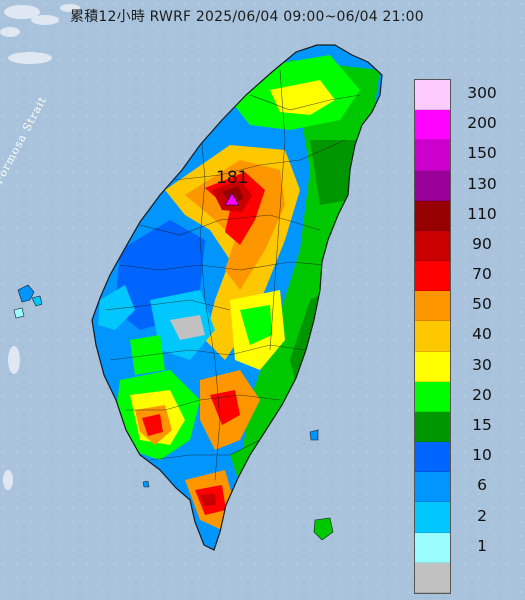 The height and width of the screenshot is (600, 525). I want to click on peak-marker, so click(232, 199).